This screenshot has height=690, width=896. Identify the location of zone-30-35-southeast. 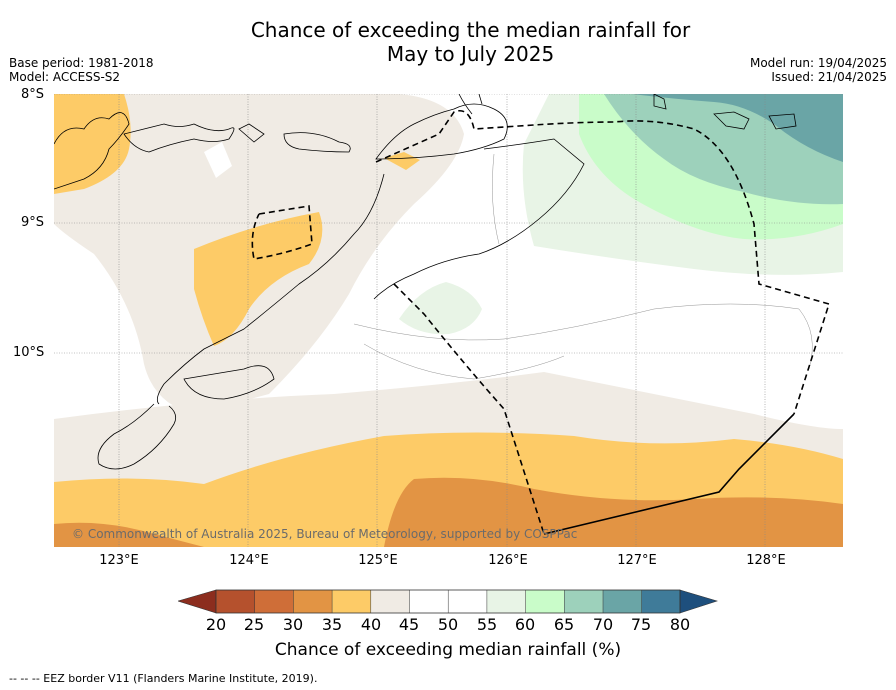
(613, 512).